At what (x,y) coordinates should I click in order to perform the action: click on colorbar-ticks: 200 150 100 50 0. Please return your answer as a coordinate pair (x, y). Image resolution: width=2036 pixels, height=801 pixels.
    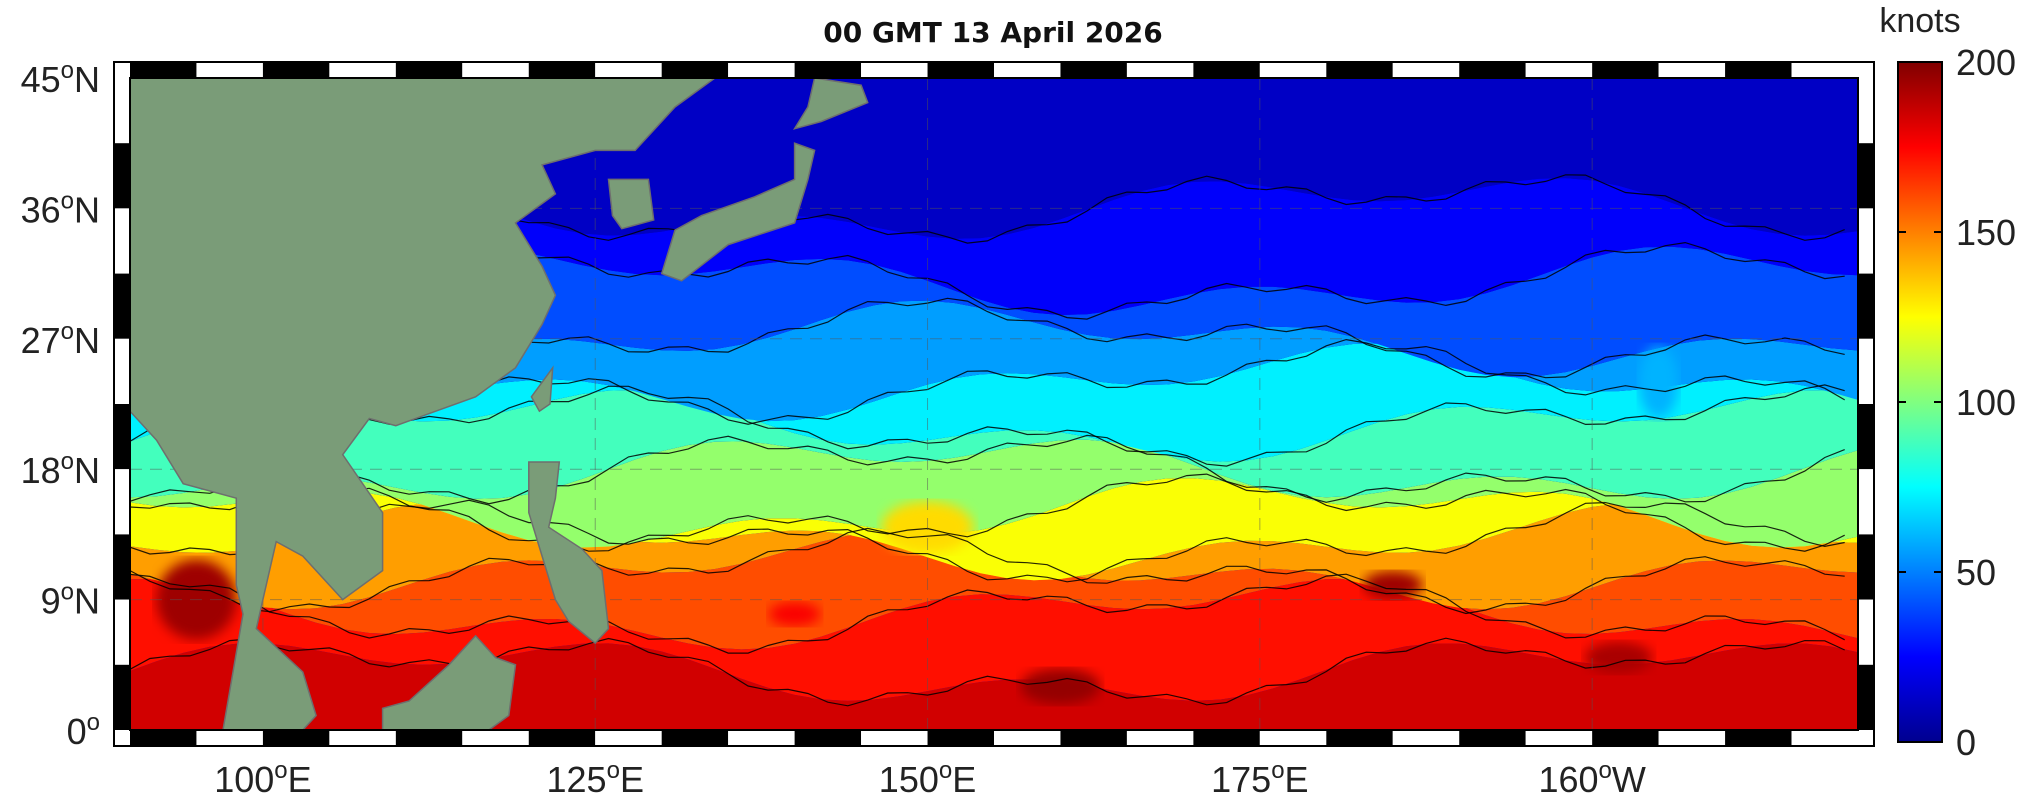
    Looking at the image, I should click on (1957, 402).